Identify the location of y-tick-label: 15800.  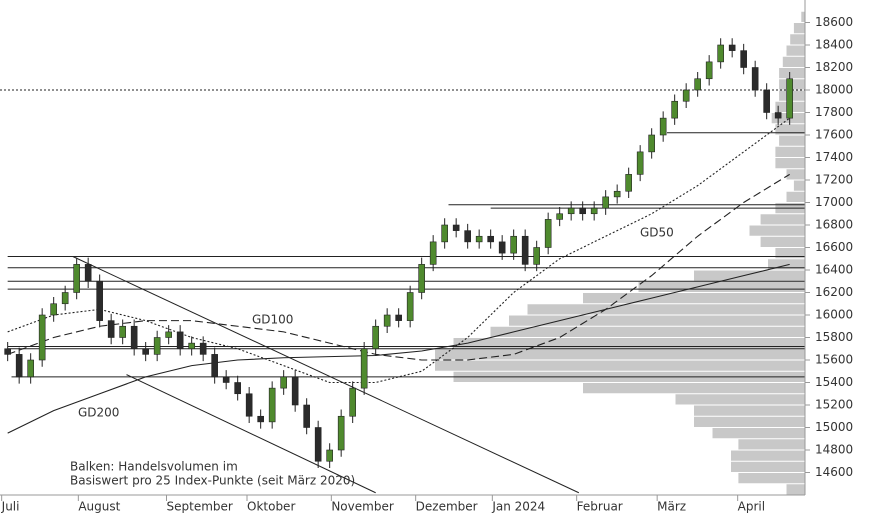
(834, 337).